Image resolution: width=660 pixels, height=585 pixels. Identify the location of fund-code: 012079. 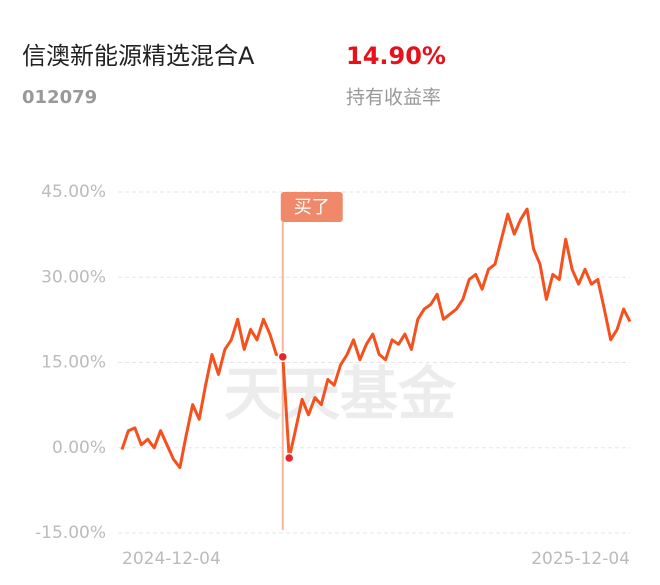
(59, 97).